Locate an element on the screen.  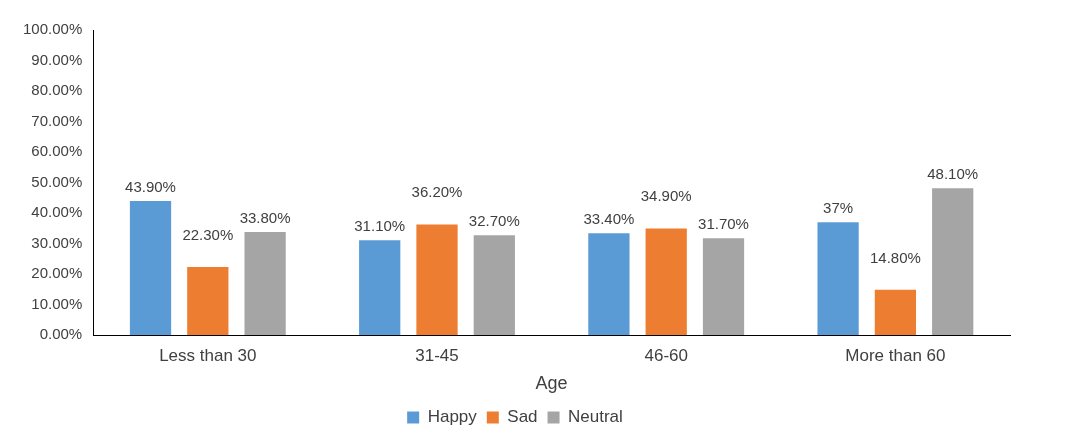
x-tick-label: Less than 30 is located at coordinates (208, 355).